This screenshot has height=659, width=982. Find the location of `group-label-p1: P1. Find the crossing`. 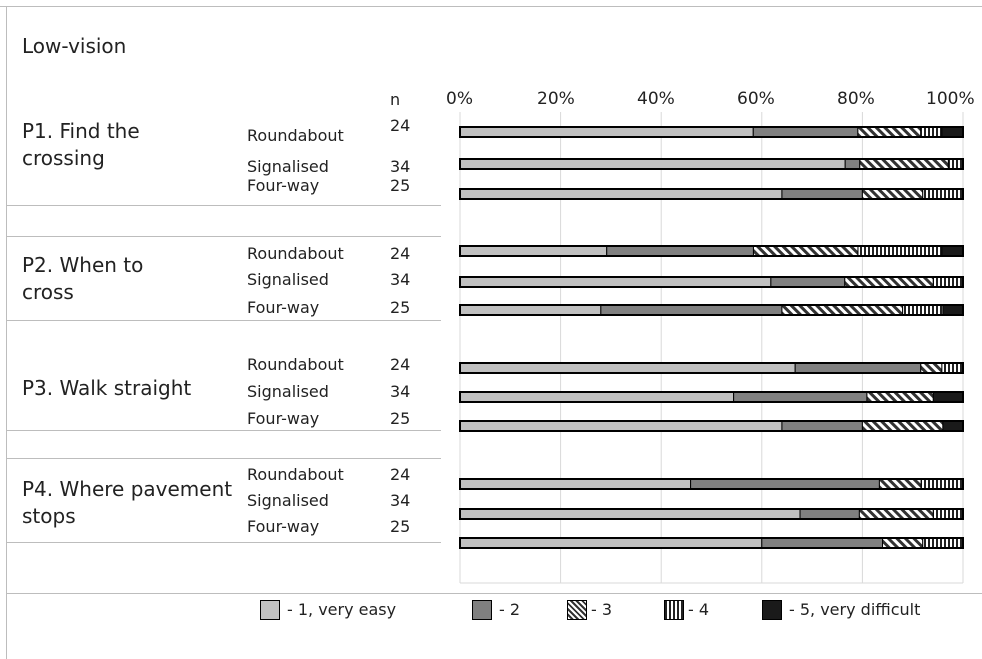

group-label-p1: P1. Find the crossing is located at coordinates (81, 144).